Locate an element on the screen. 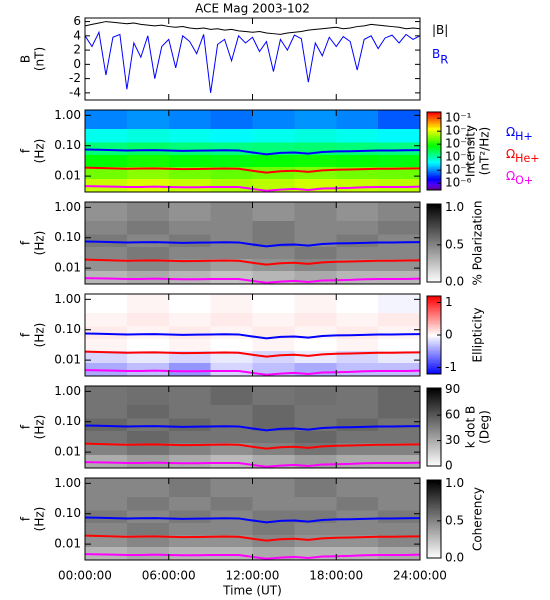 The width and height of the screenshot is (550, 600). y-tick-label: 0 is located at coordinates (77, 64).